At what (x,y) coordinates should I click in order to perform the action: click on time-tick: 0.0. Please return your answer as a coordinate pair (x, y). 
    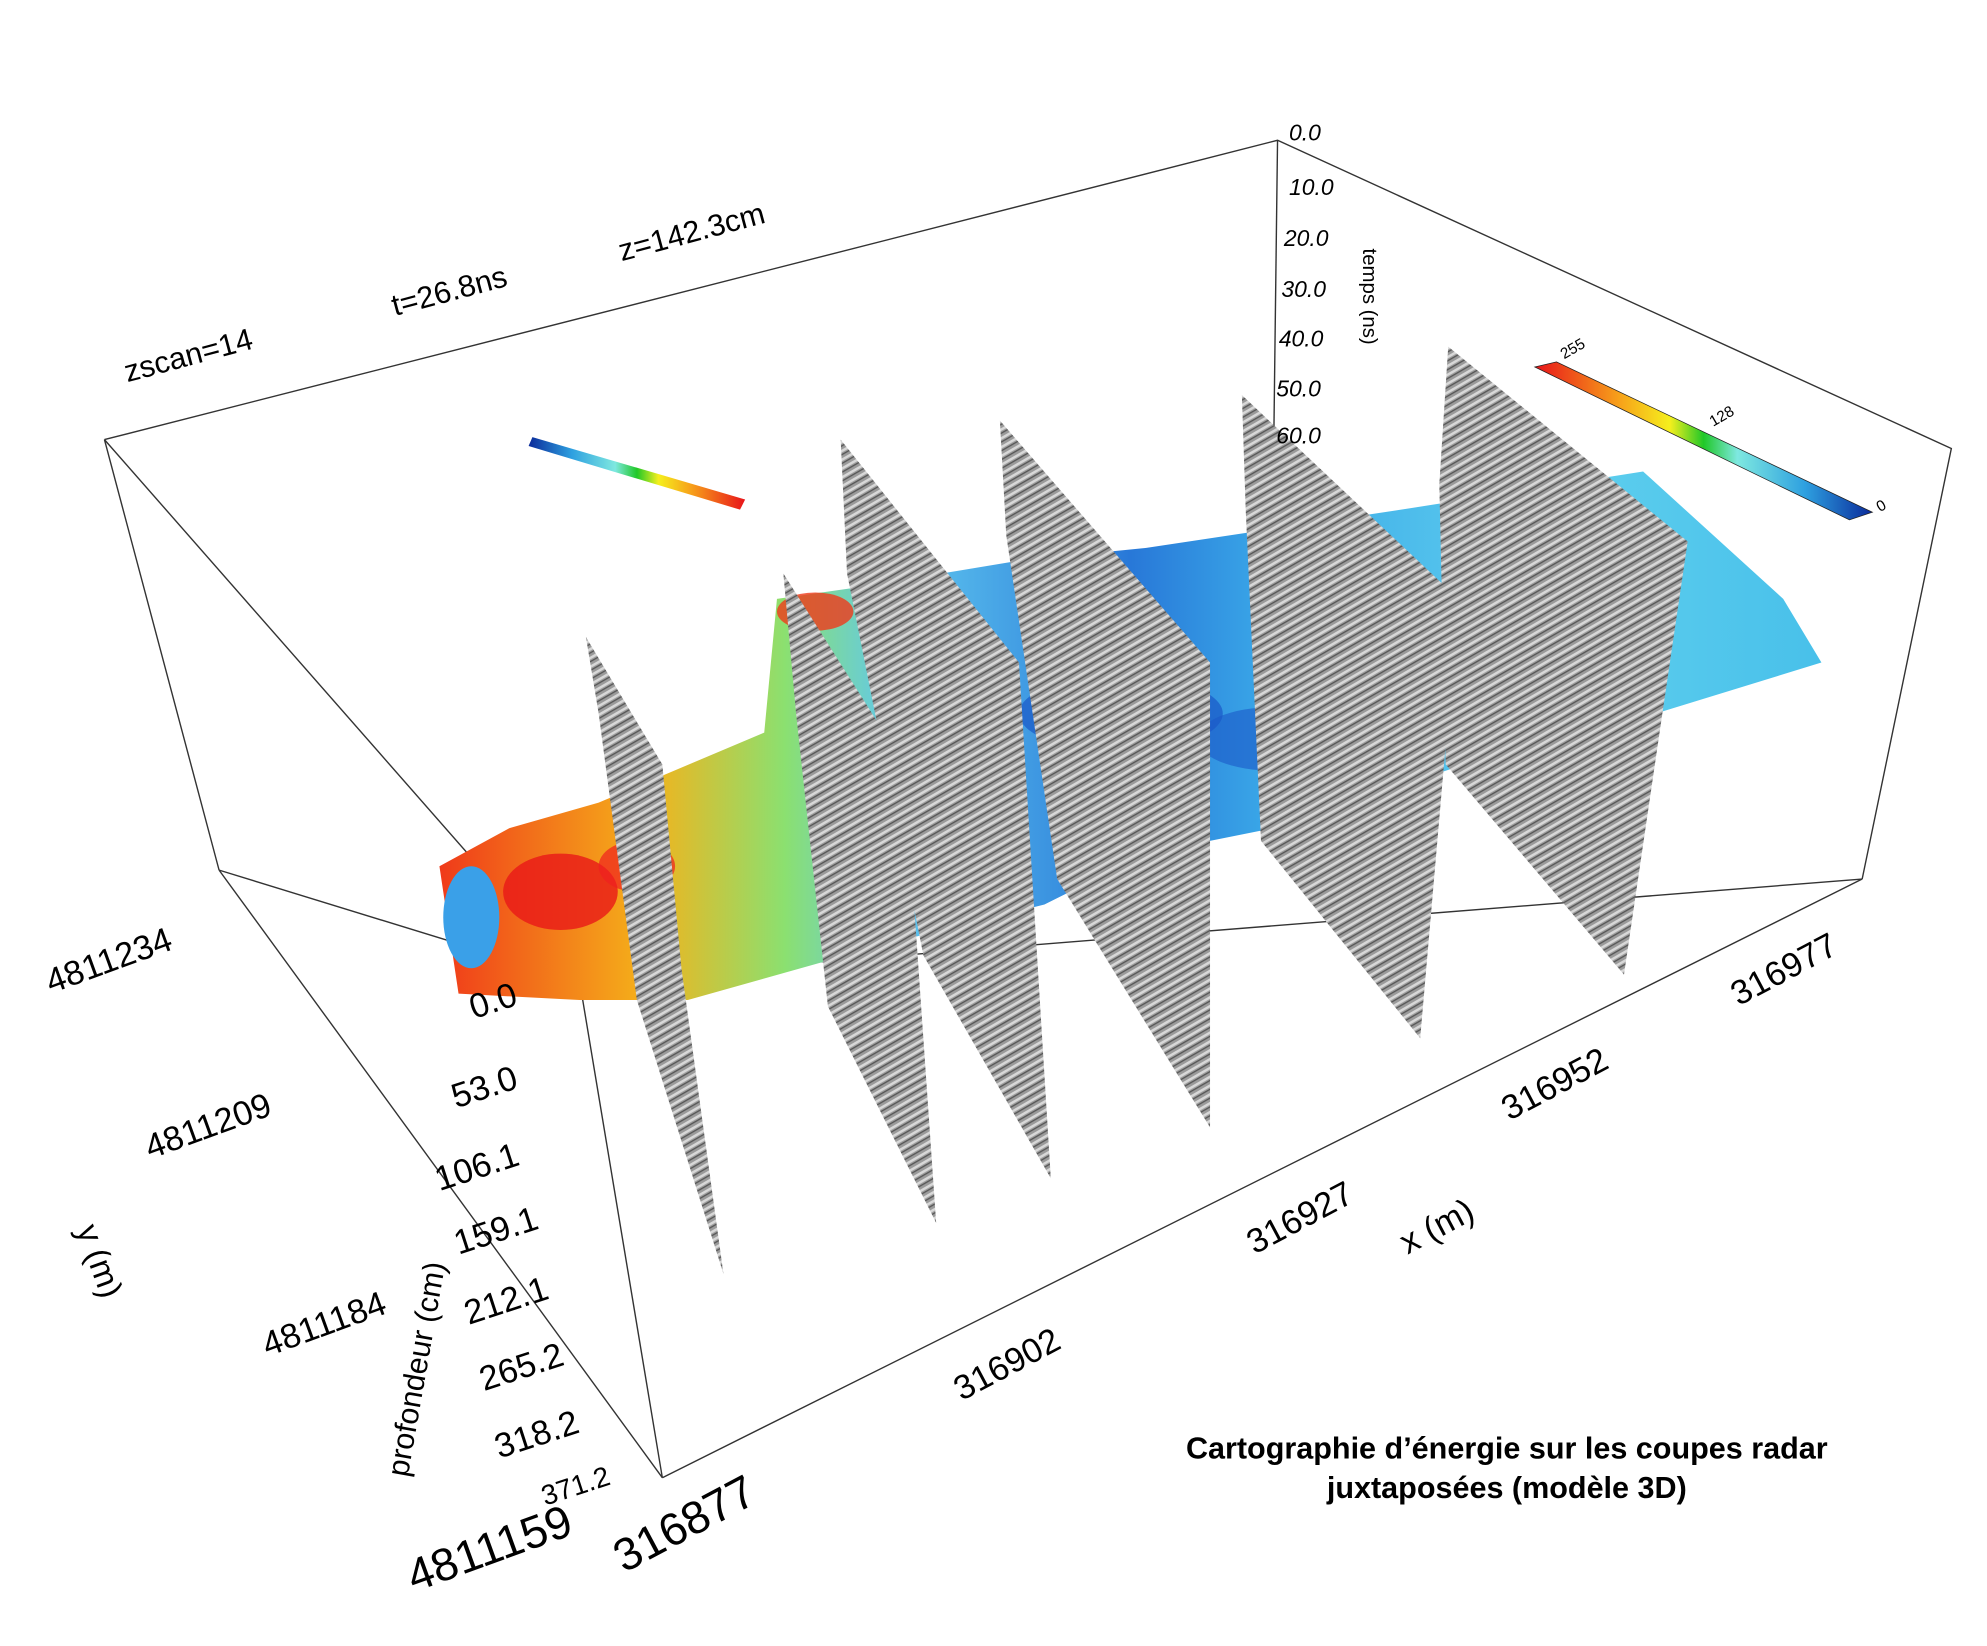
    Looking at the image, I should click on (1305, 132).